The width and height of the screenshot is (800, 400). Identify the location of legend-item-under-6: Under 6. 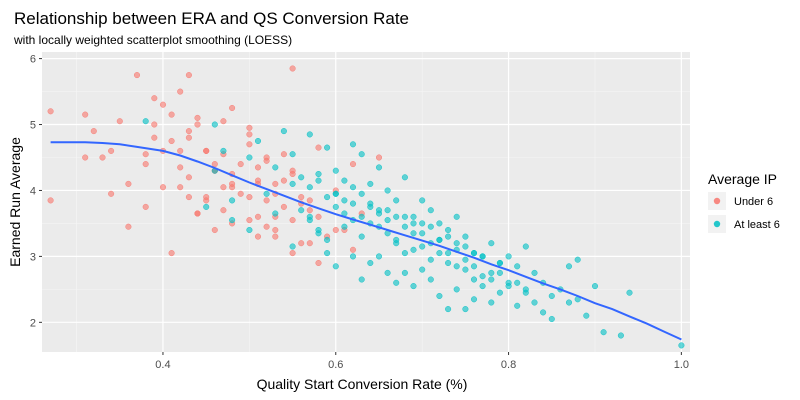
(740, 201).